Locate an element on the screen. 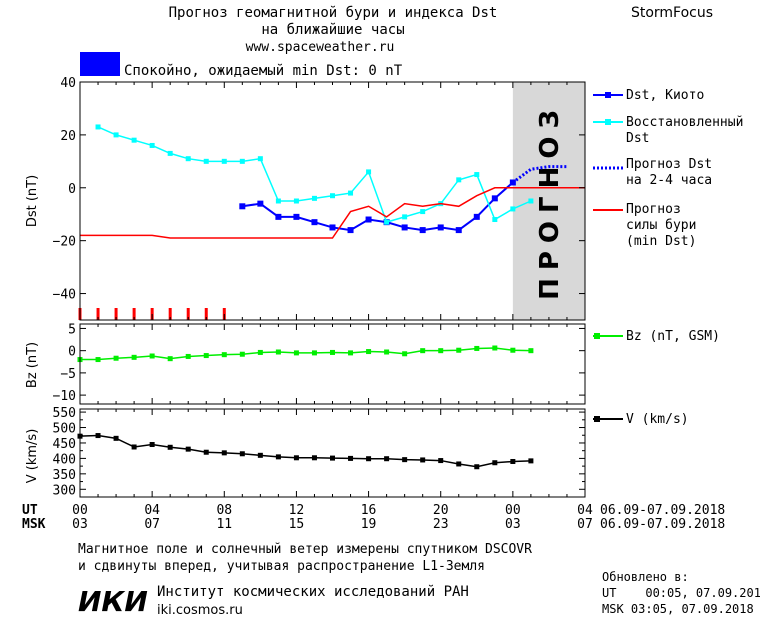  series-line-dst-forecast is located at coordinates (539, 174).